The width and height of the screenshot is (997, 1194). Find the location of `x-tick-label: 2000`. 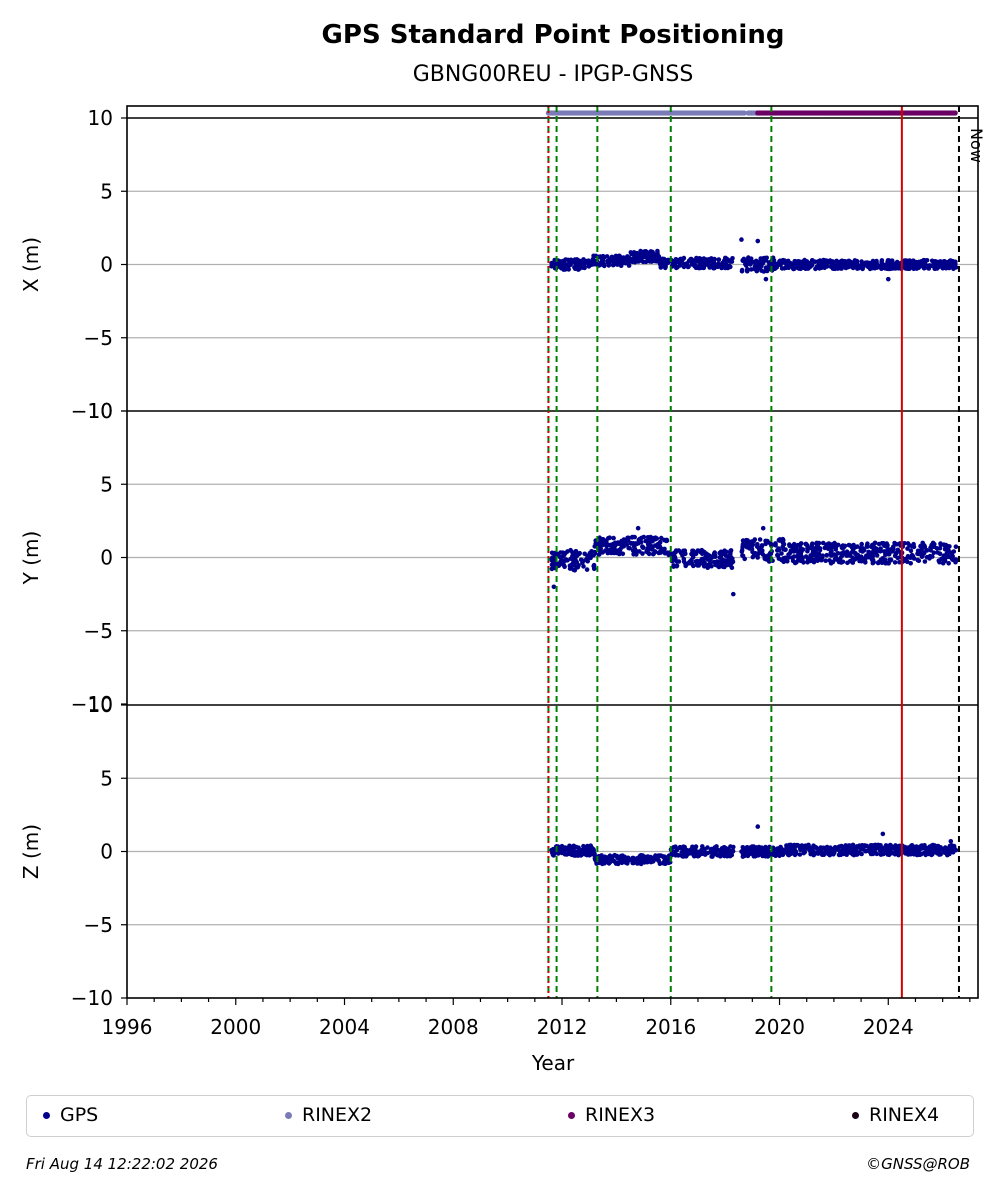

x-tick-label: 2000 is located at coordinates (235, 1027).